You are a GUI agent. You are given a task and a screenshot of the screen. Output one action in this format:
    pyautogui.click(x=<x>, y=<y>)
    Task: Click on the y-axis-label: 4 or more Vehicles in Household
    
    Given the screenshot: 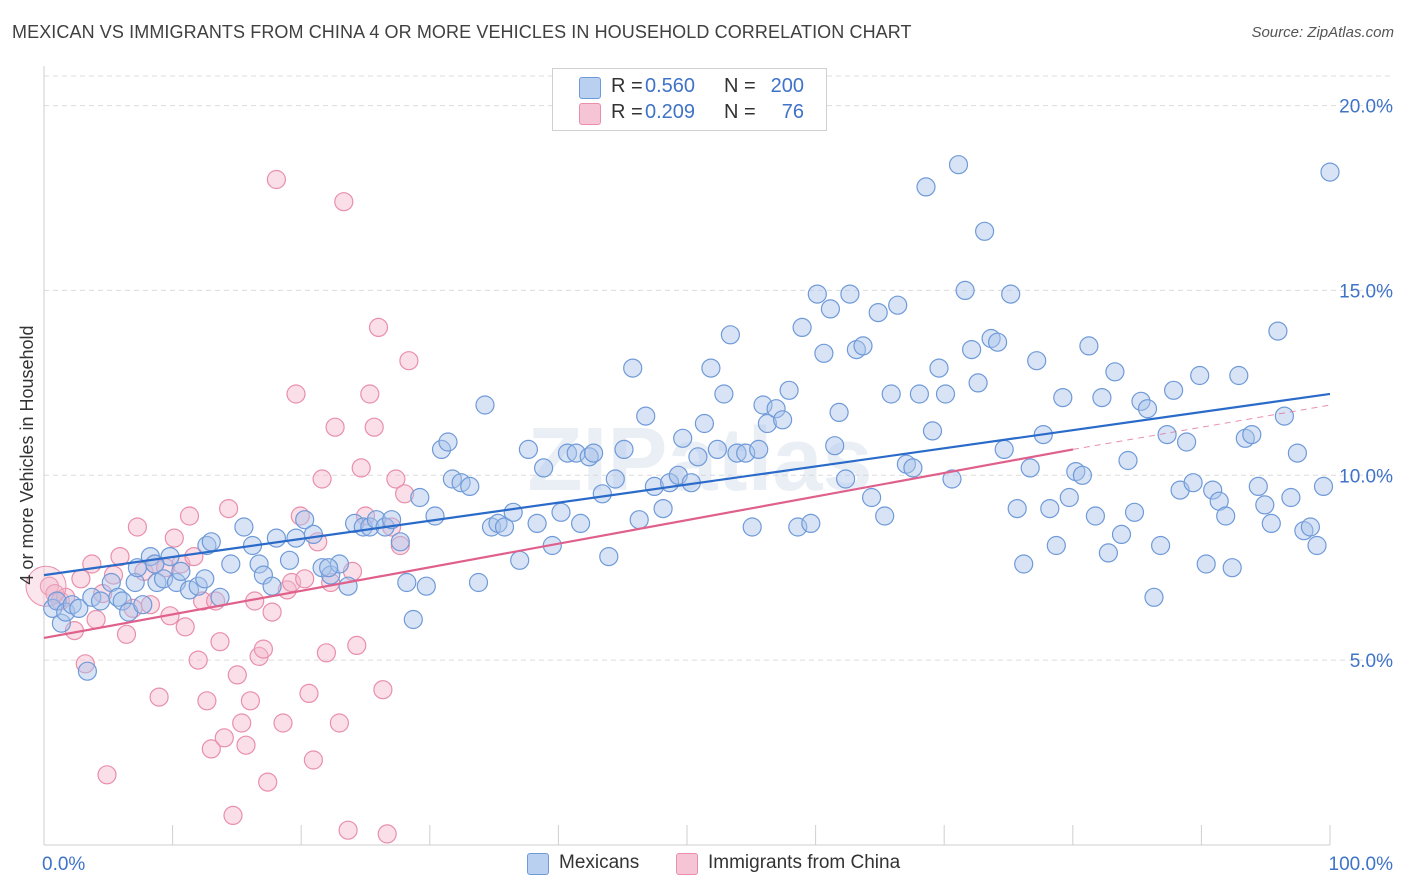 What is the action you would take?
    pyautogui.click(x=27, y=454)
    